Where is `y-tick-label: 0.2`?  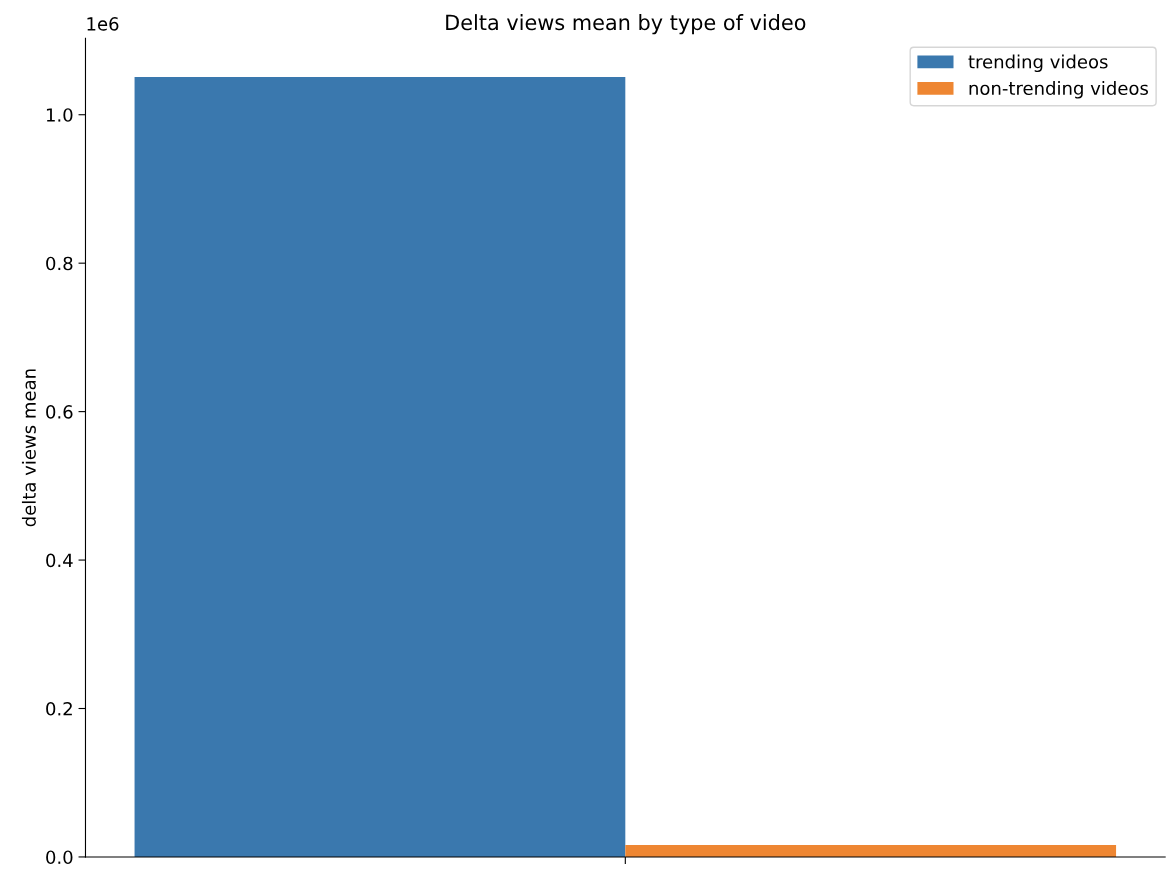 y-tick-label: 0.2 is located at coordinates (59, 708).